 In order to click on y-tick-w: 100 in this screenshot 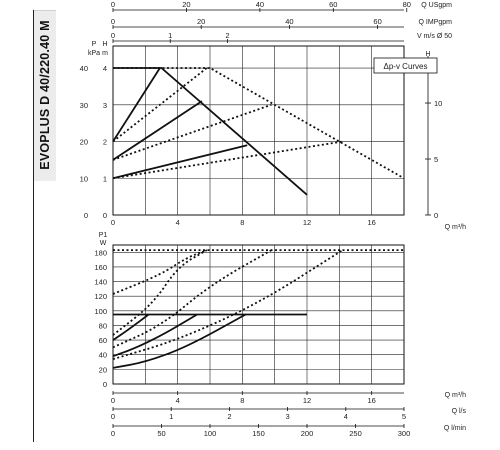, I will do `click(100, 311)`.